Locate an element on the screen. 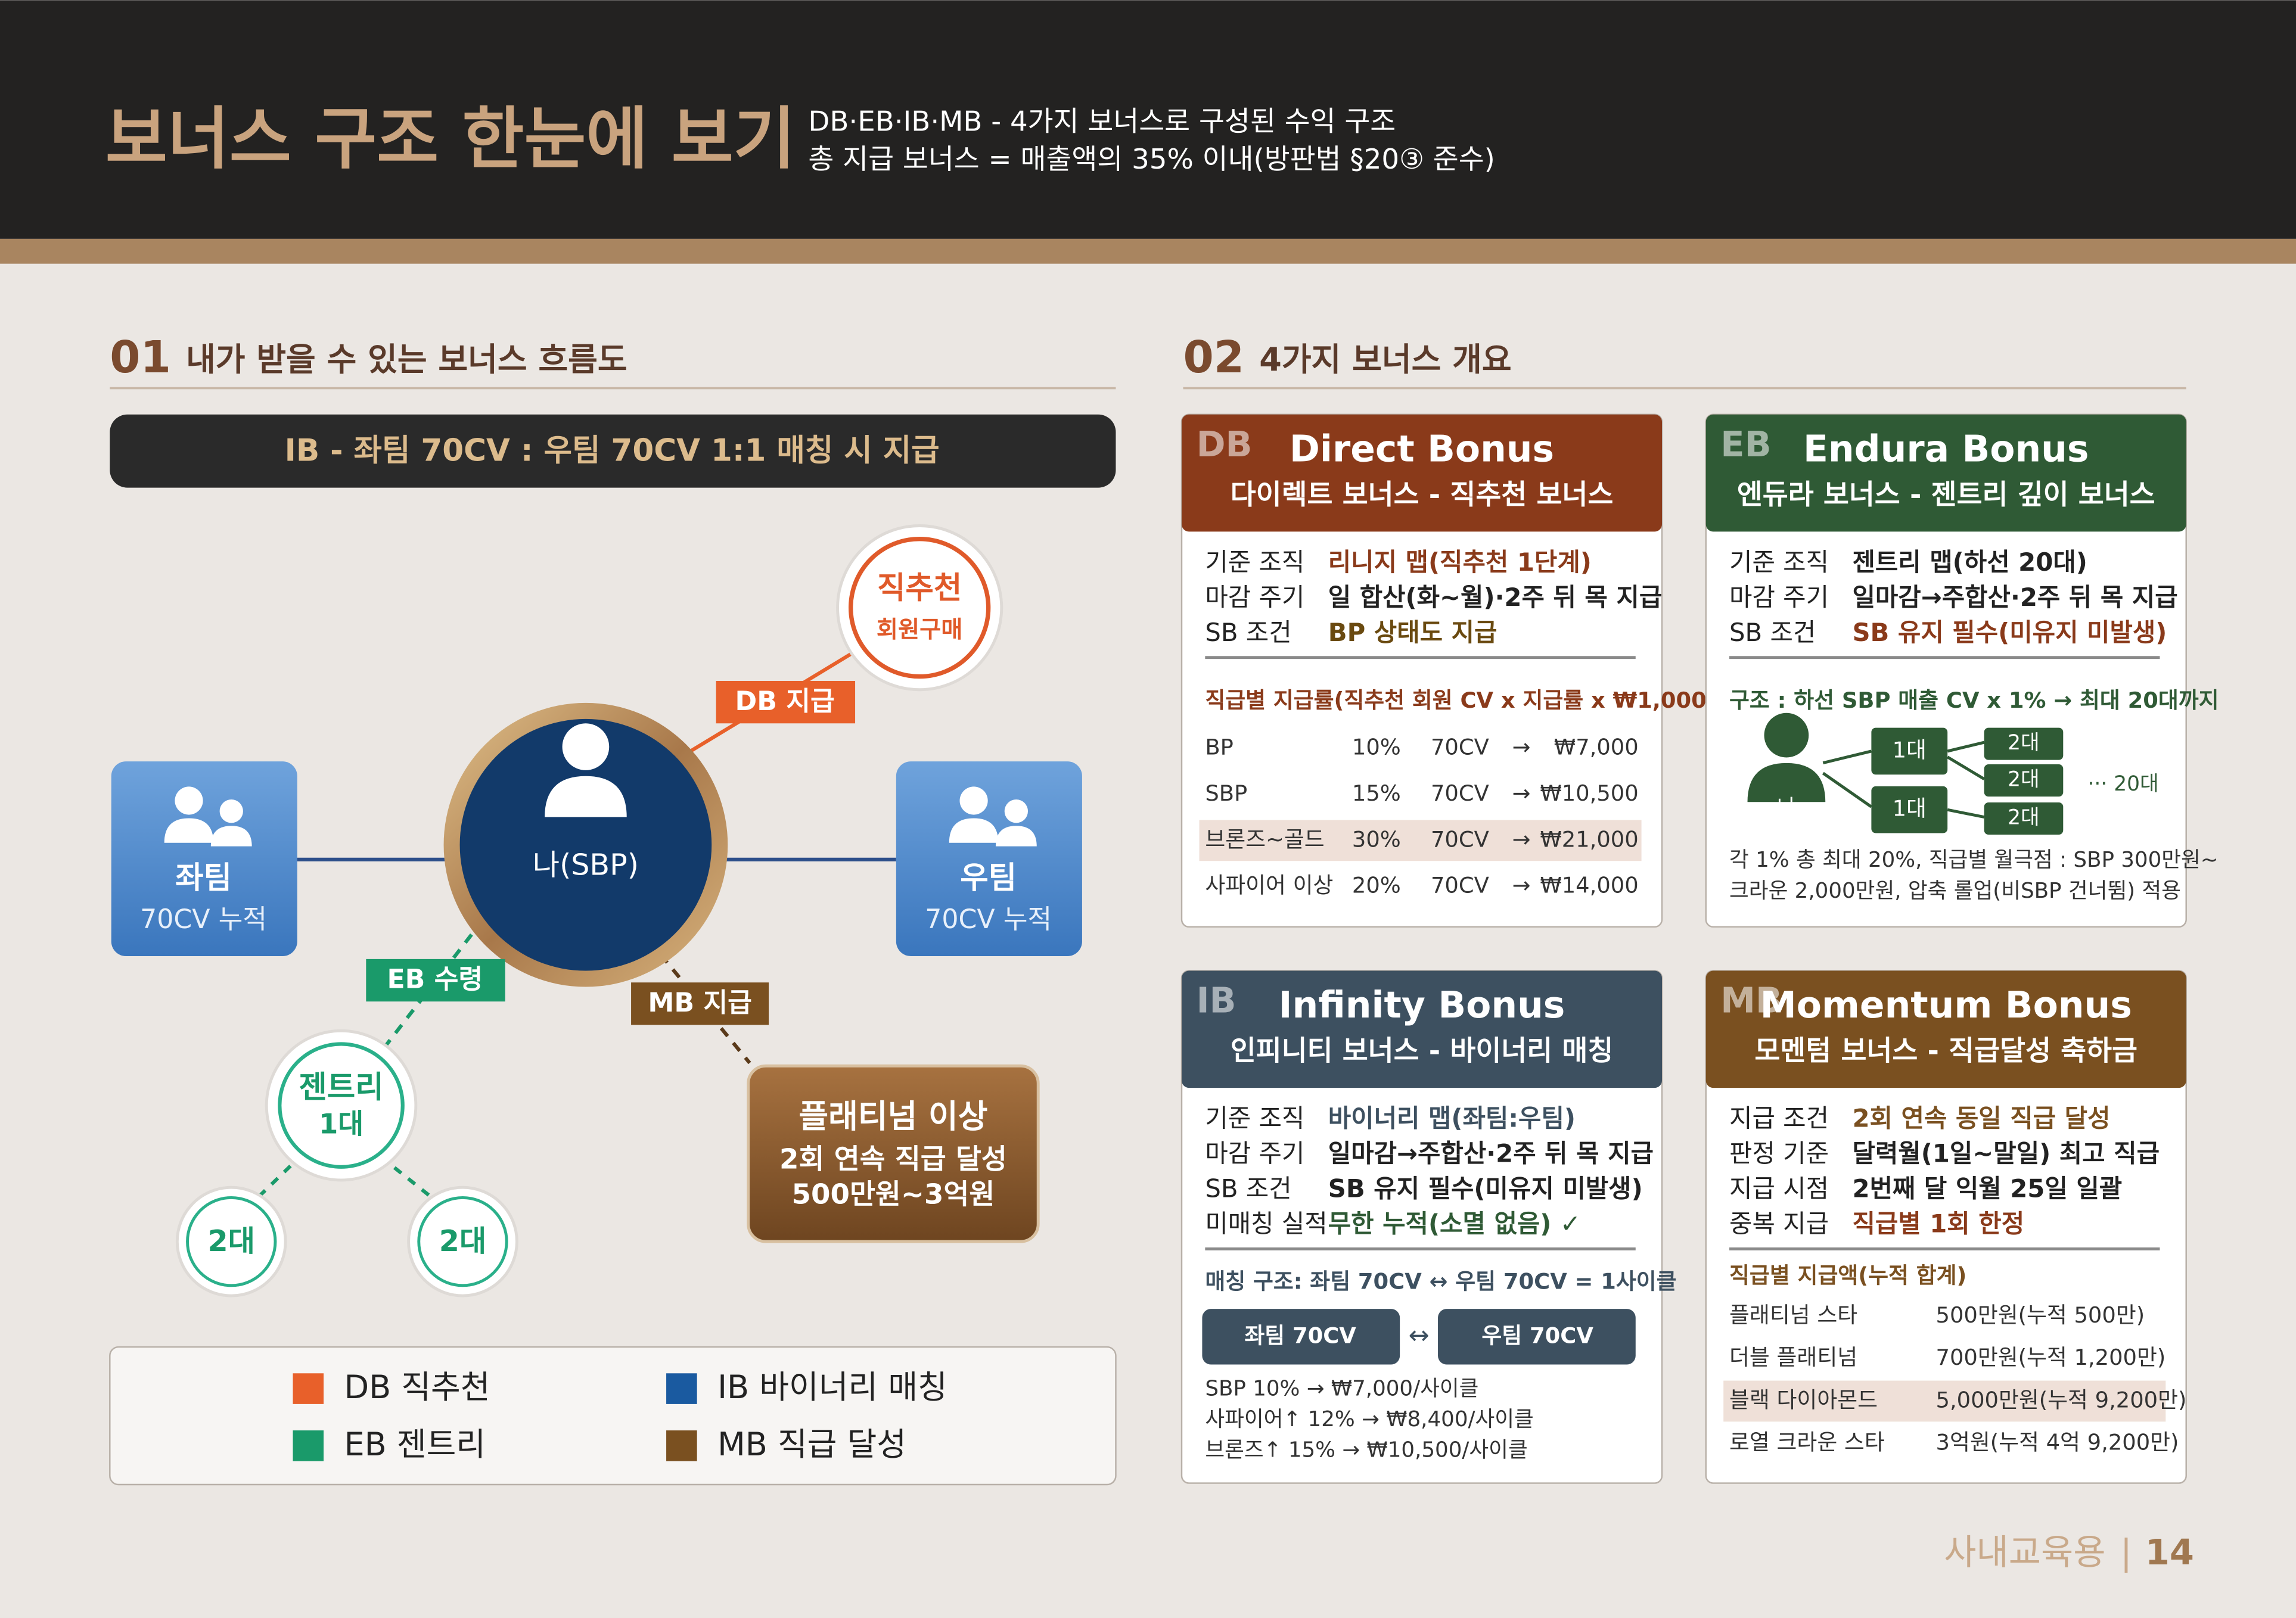 Image resolution: width=2296 pixels, height=1618 pixels. gentry-inner is located at coordinates (341, 1105).